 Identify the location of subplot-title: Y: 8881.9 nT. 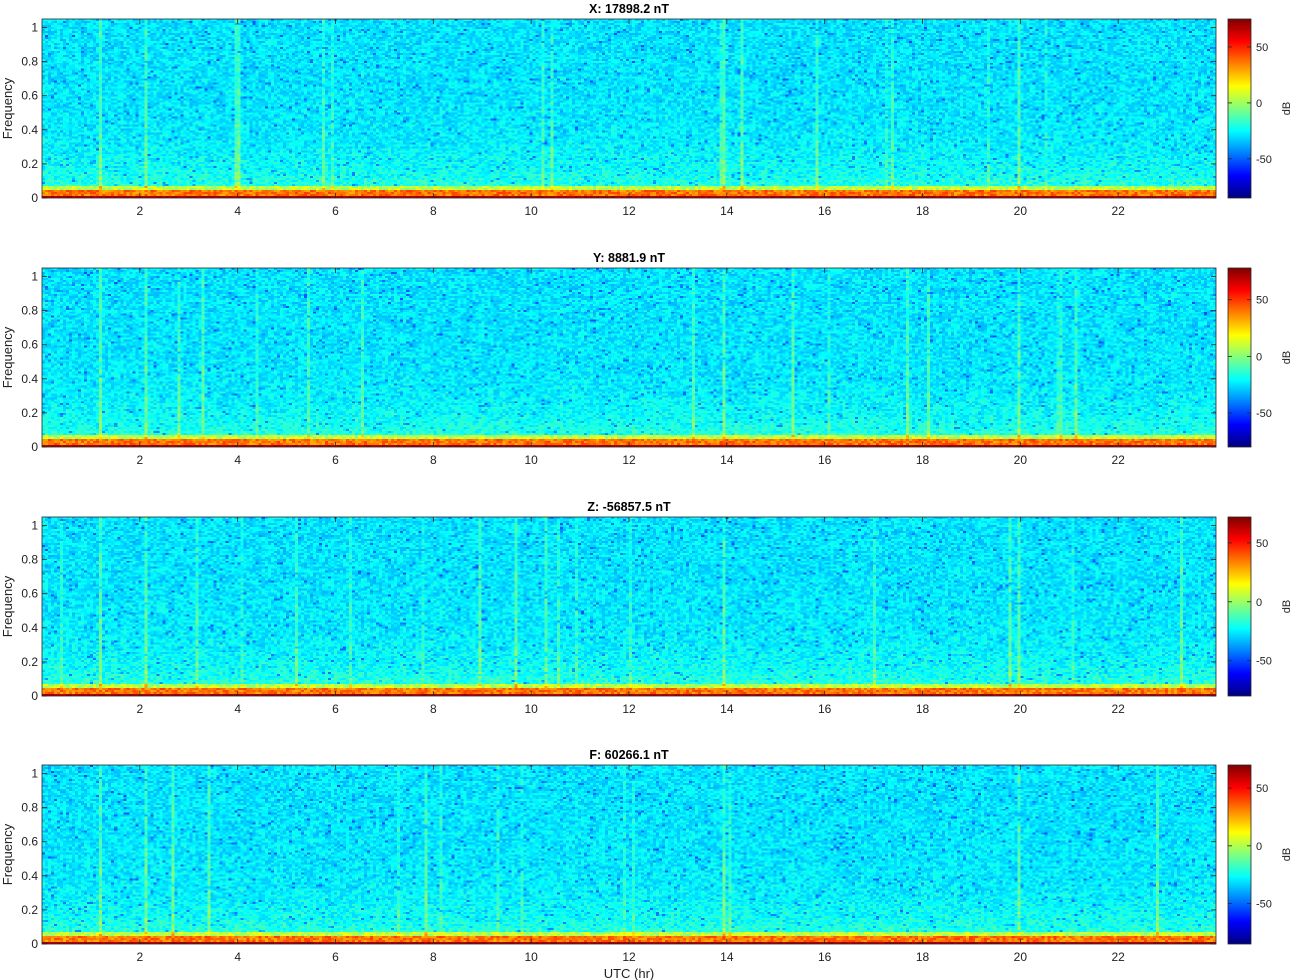
(629, 258).